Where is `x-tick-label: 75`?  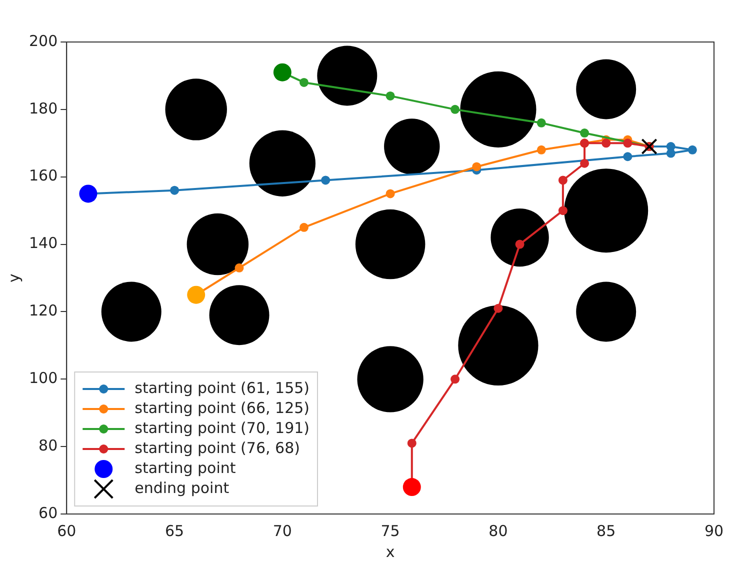 x-tick-label: 75 is located at coordinates (390, 531).